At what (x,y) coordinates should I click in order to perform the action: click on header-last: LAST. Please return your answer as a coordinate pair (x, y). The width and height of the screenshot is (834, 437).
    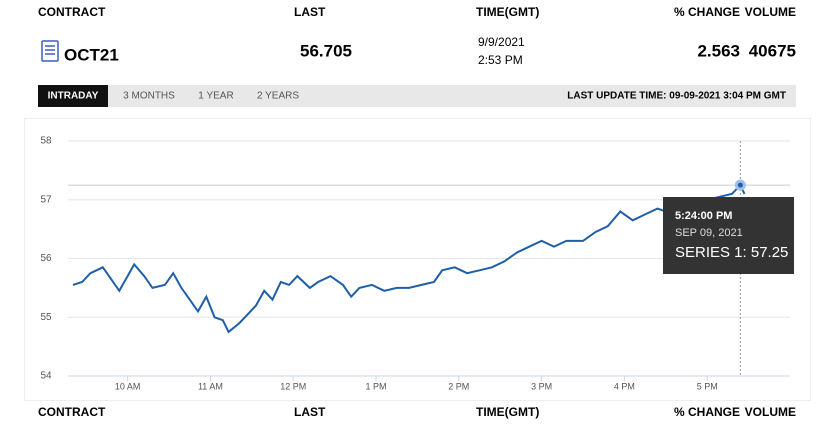
    Looking at the image, I should click on (310, 12).